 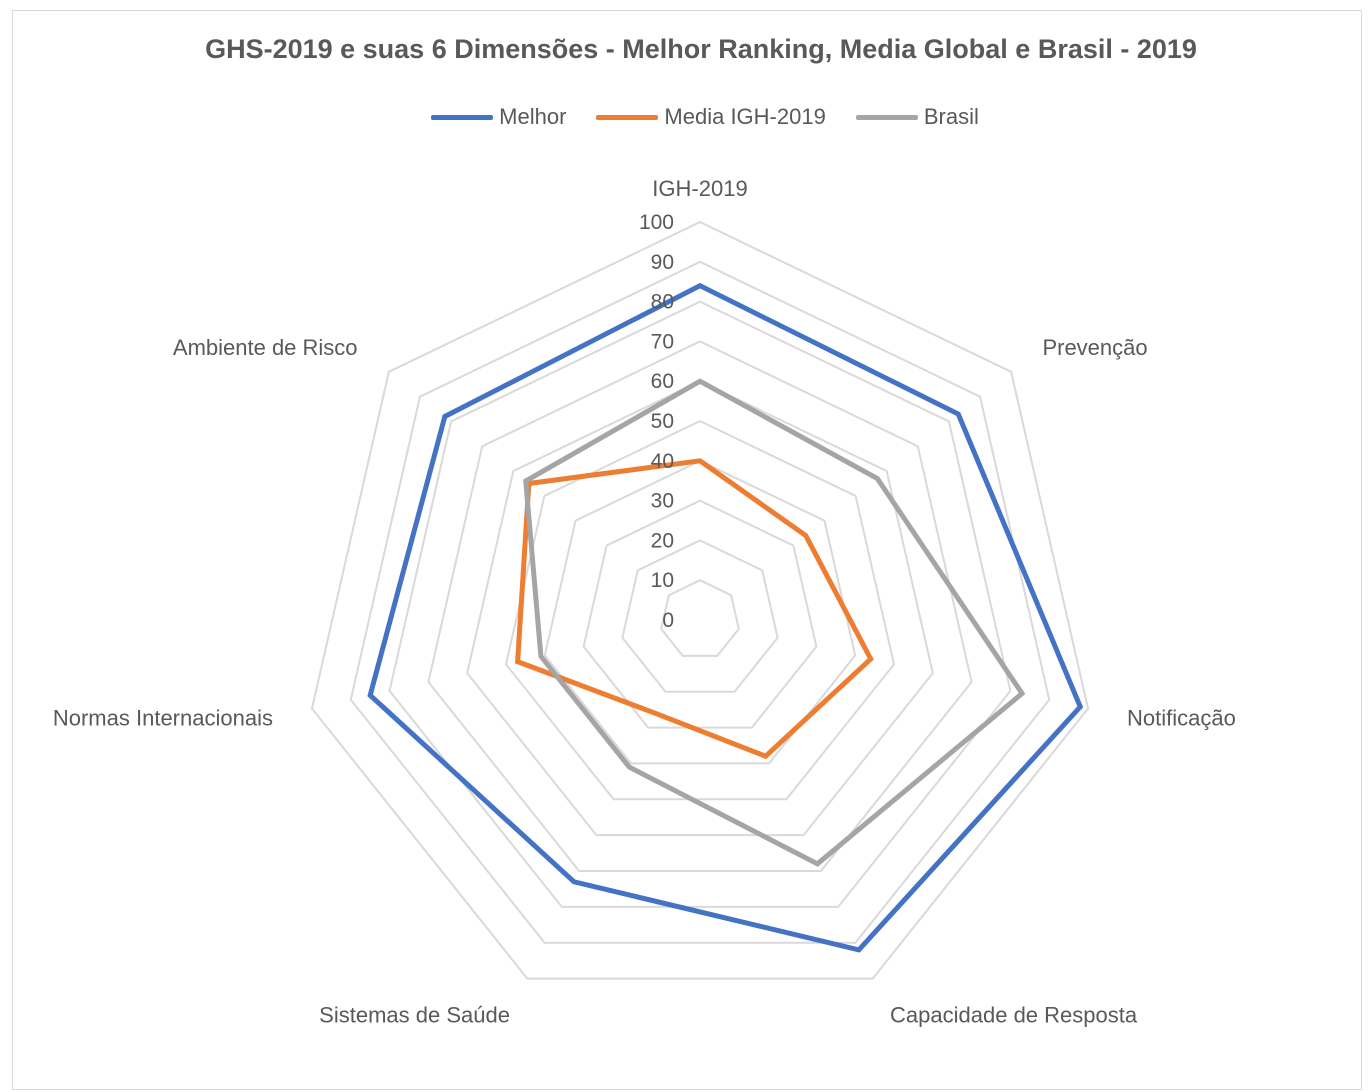 What do you see at coordinates (656, 222) in the screenshot?
I see `tick-label-100: 100` at bounding box center [656, 222].